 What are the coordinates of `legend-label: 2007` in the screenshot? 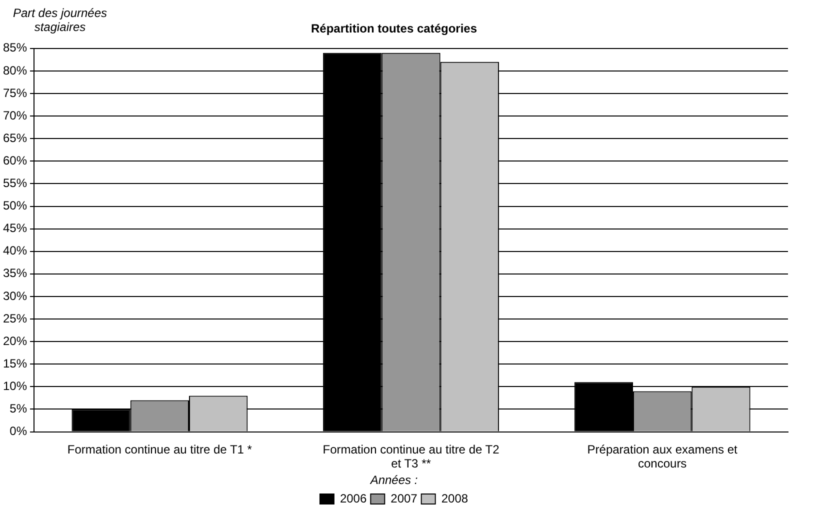 It's located at (404, 498).